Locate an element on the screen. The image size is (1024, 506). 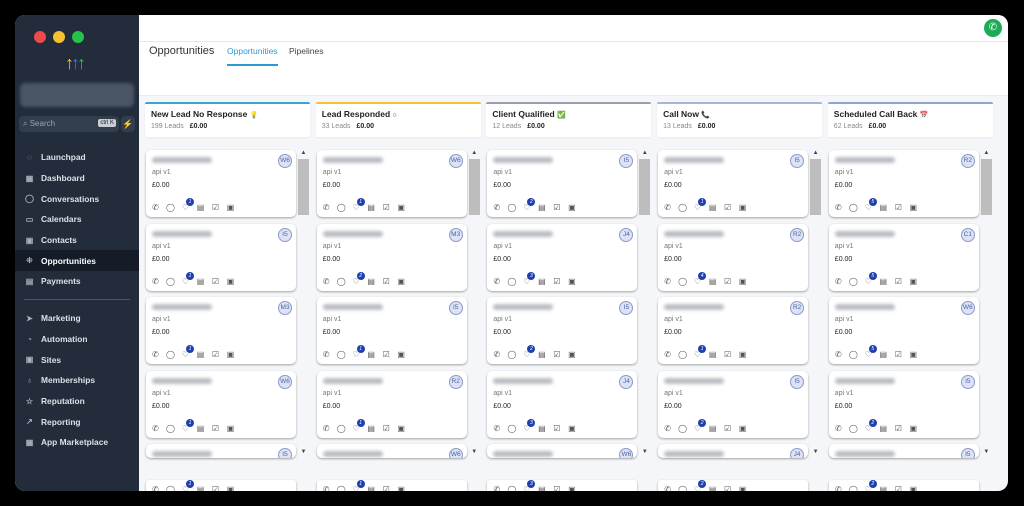
sidebar-item-launchpad: ◌ Launchpad is located at coordinates (77, 157).